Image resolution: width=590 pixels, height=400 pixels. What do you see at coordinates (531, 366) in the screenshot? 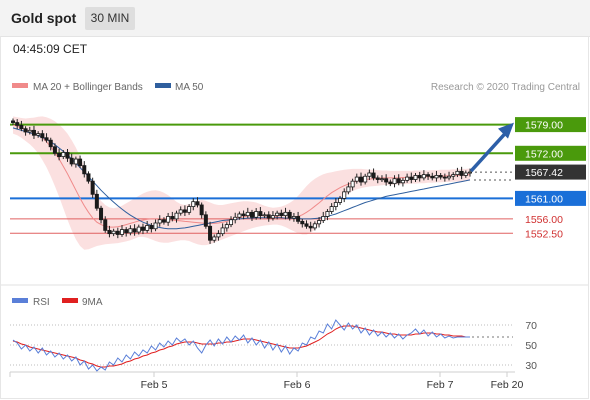
I see `rsi-tick-label-30: 30` at bounding box center [531, 366].